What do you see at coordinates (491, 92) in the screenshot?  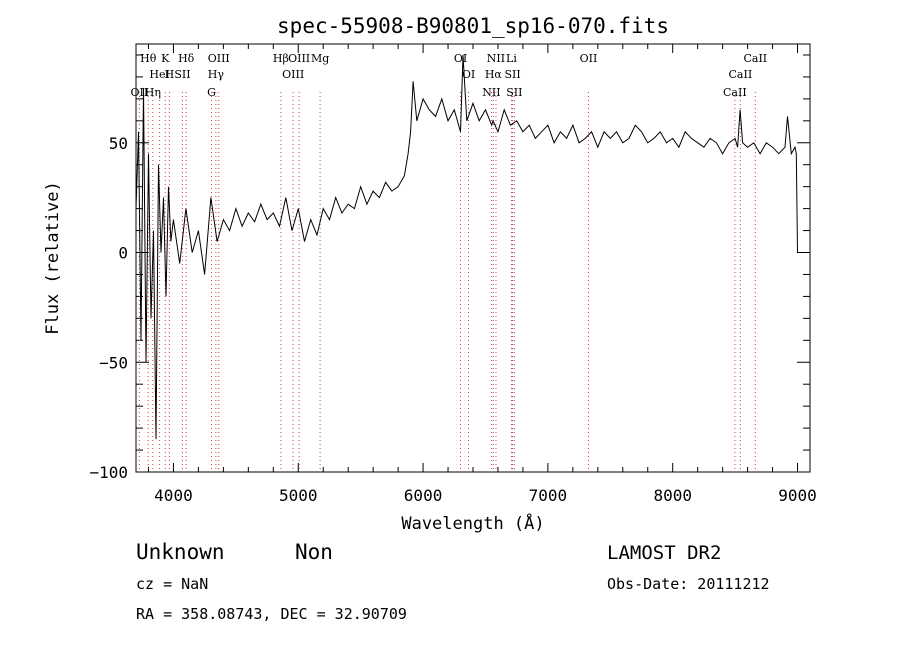 I see `line-label-21: NII` at bounding box center [491, 92].